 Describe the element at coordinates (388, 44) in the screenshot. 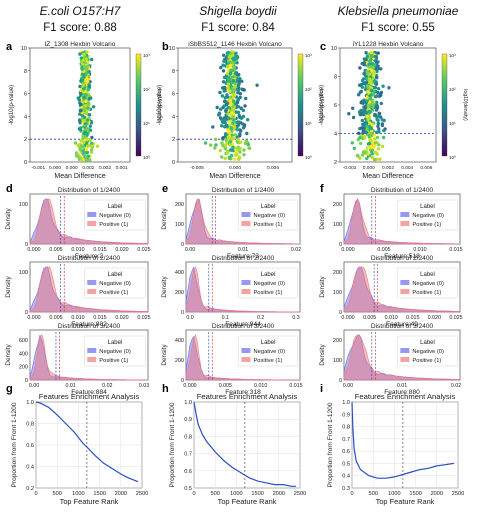

I see `plot-title: iYL1228 Hexbin Volcano` at that location.